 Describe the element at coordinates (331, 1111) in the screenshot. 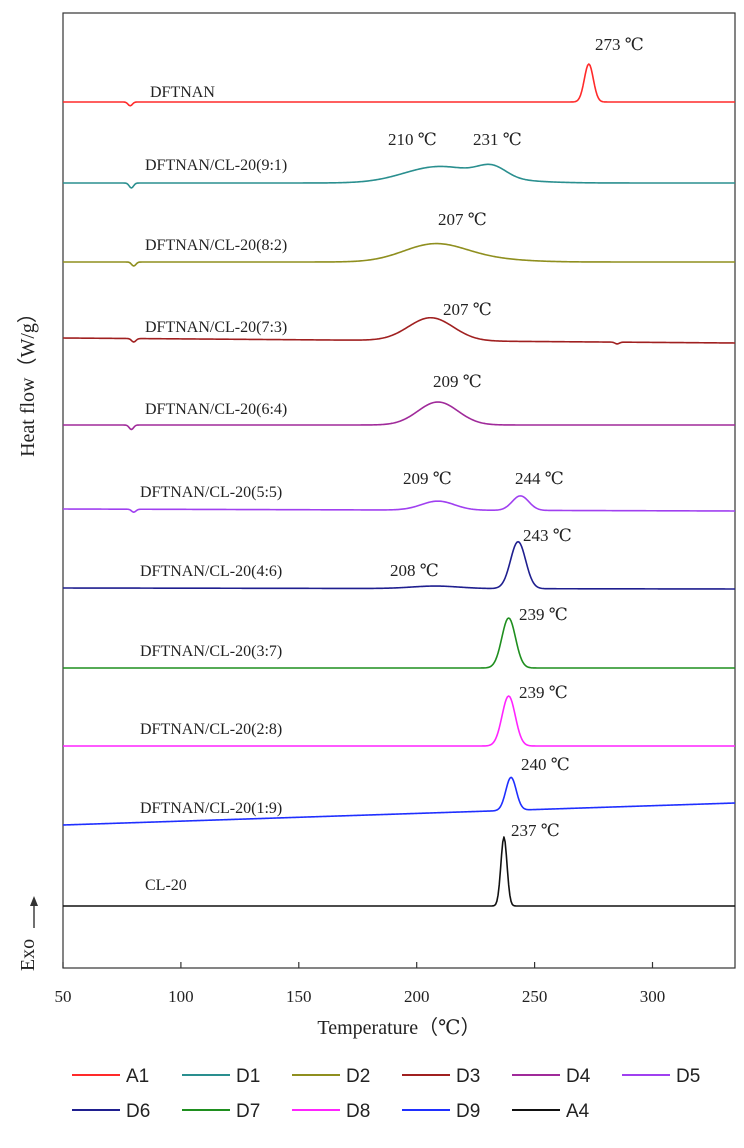

I see `legend-item-d8: D8` at that location.